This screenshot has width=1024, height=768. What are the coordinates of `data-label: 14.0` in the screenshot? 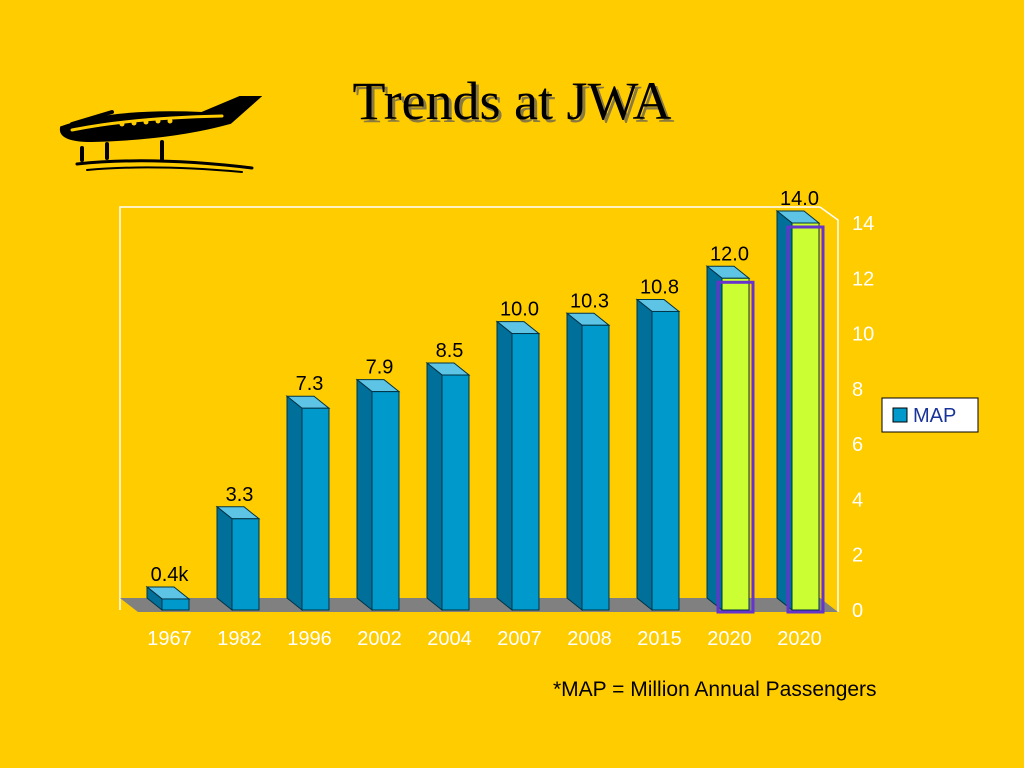 It's located at (799, 199).